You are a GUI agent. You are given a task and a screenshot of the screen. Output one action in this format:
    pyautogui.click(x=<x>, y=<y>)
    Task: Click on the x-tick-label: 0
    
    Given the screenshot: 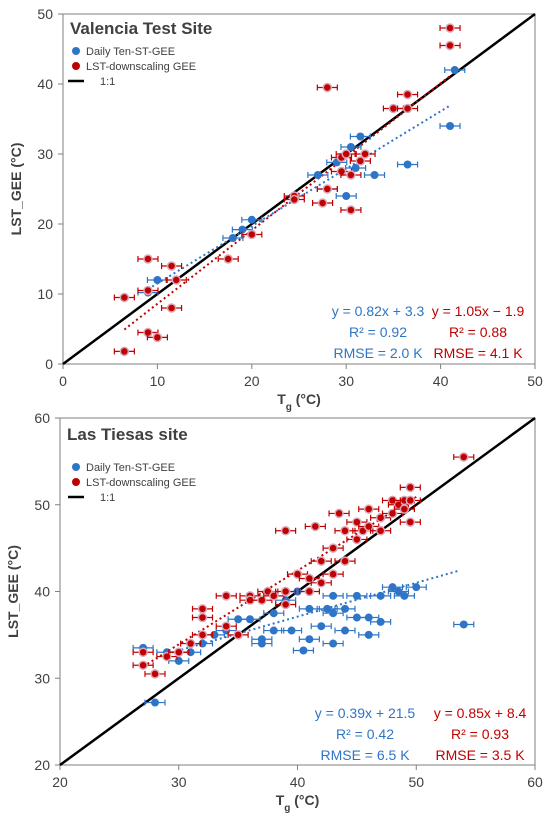 What is the action you would take?
    pyautogui.click(x=63, y=381)
    